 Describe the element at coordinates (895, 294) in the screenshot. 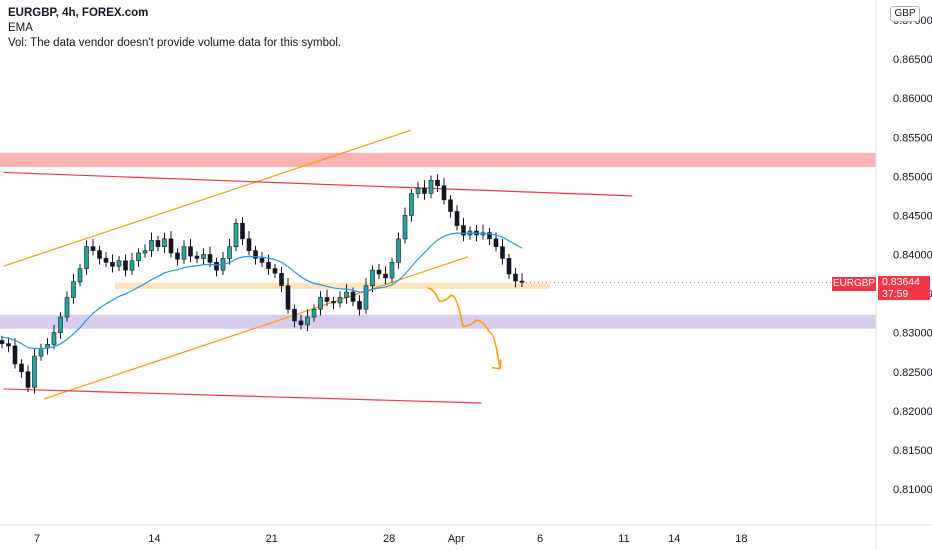

I see `bar-countdown: 37:59` at that location.